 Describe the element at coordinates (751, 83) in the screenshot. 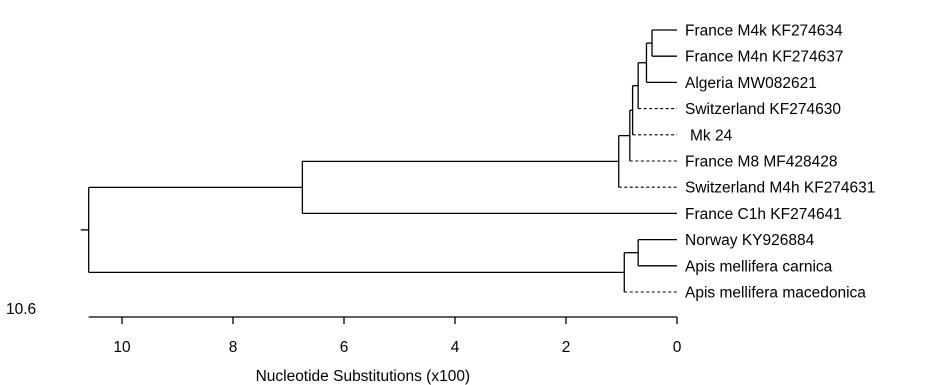

I see `leaf-label: Algeria MW082621` at that location.